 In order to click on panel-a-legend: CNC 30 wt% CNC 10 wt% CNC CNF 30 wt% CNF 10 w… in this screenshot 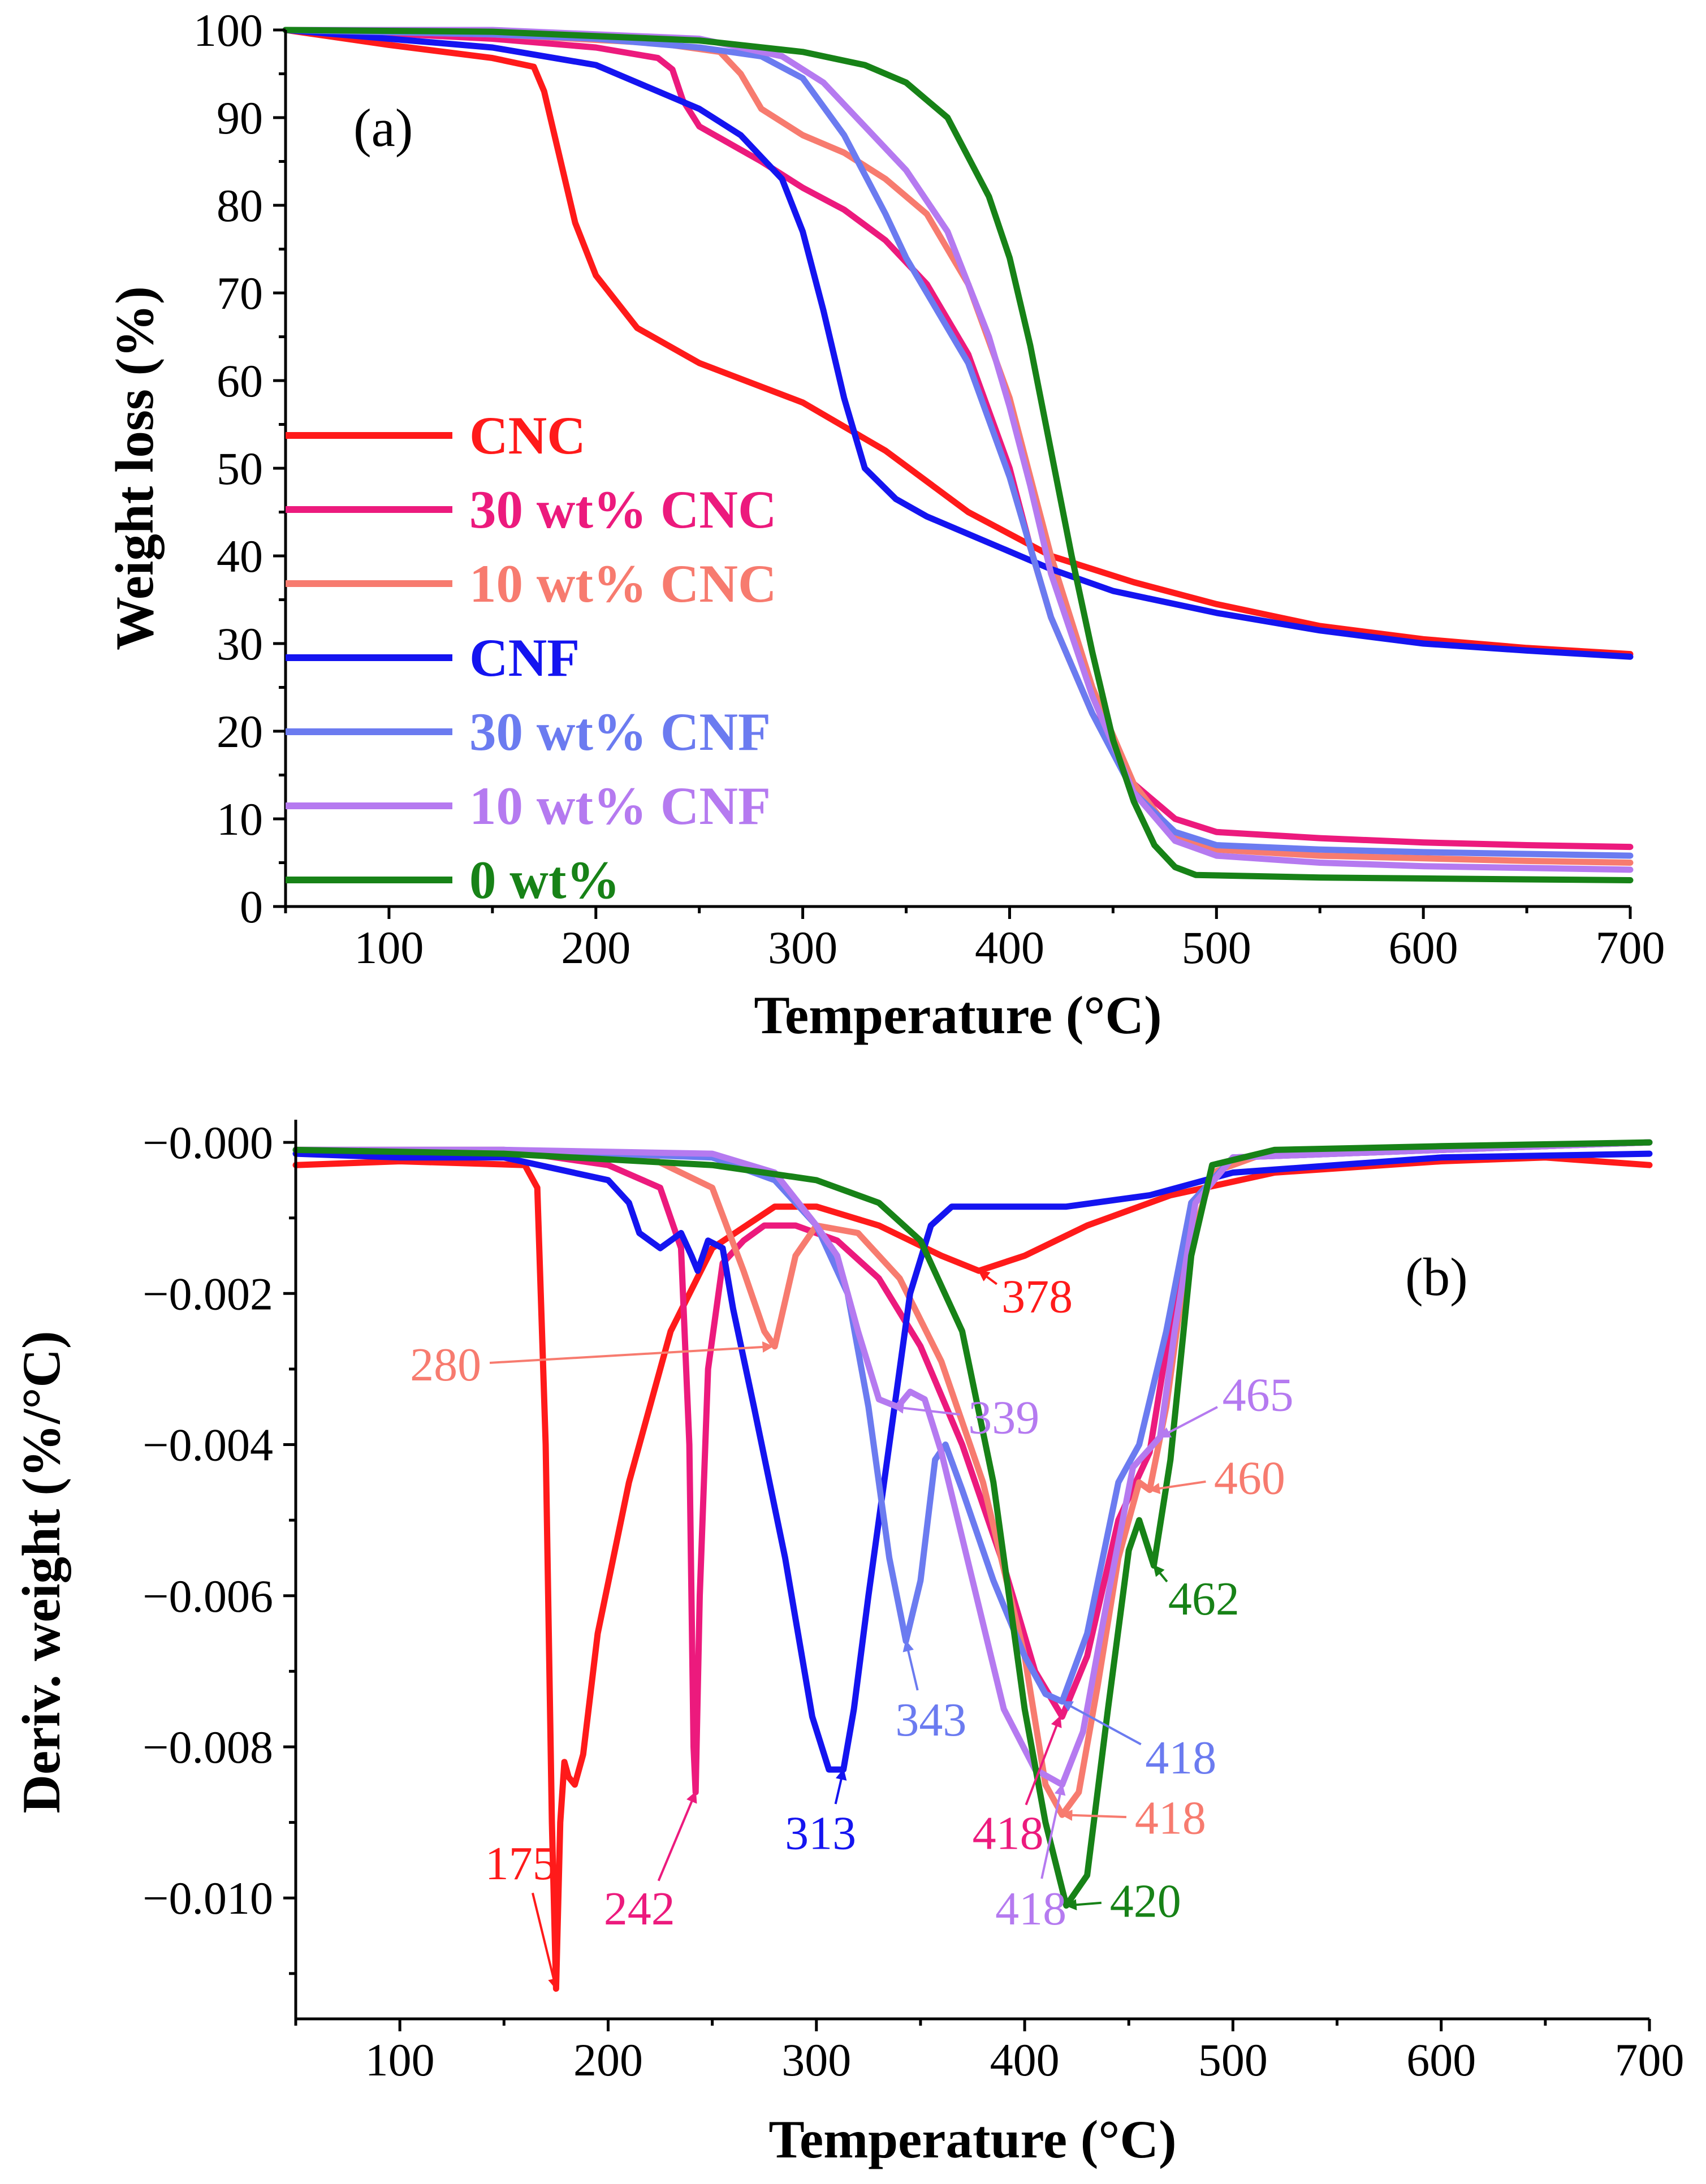, I will do `click(531, 657)`.